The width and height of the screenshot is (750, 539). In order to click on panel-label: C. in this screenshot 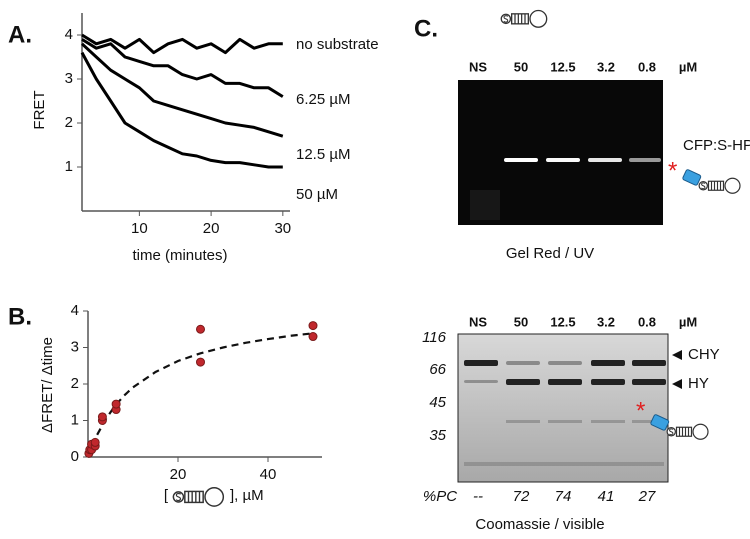, I will do `click(426, 28)`.